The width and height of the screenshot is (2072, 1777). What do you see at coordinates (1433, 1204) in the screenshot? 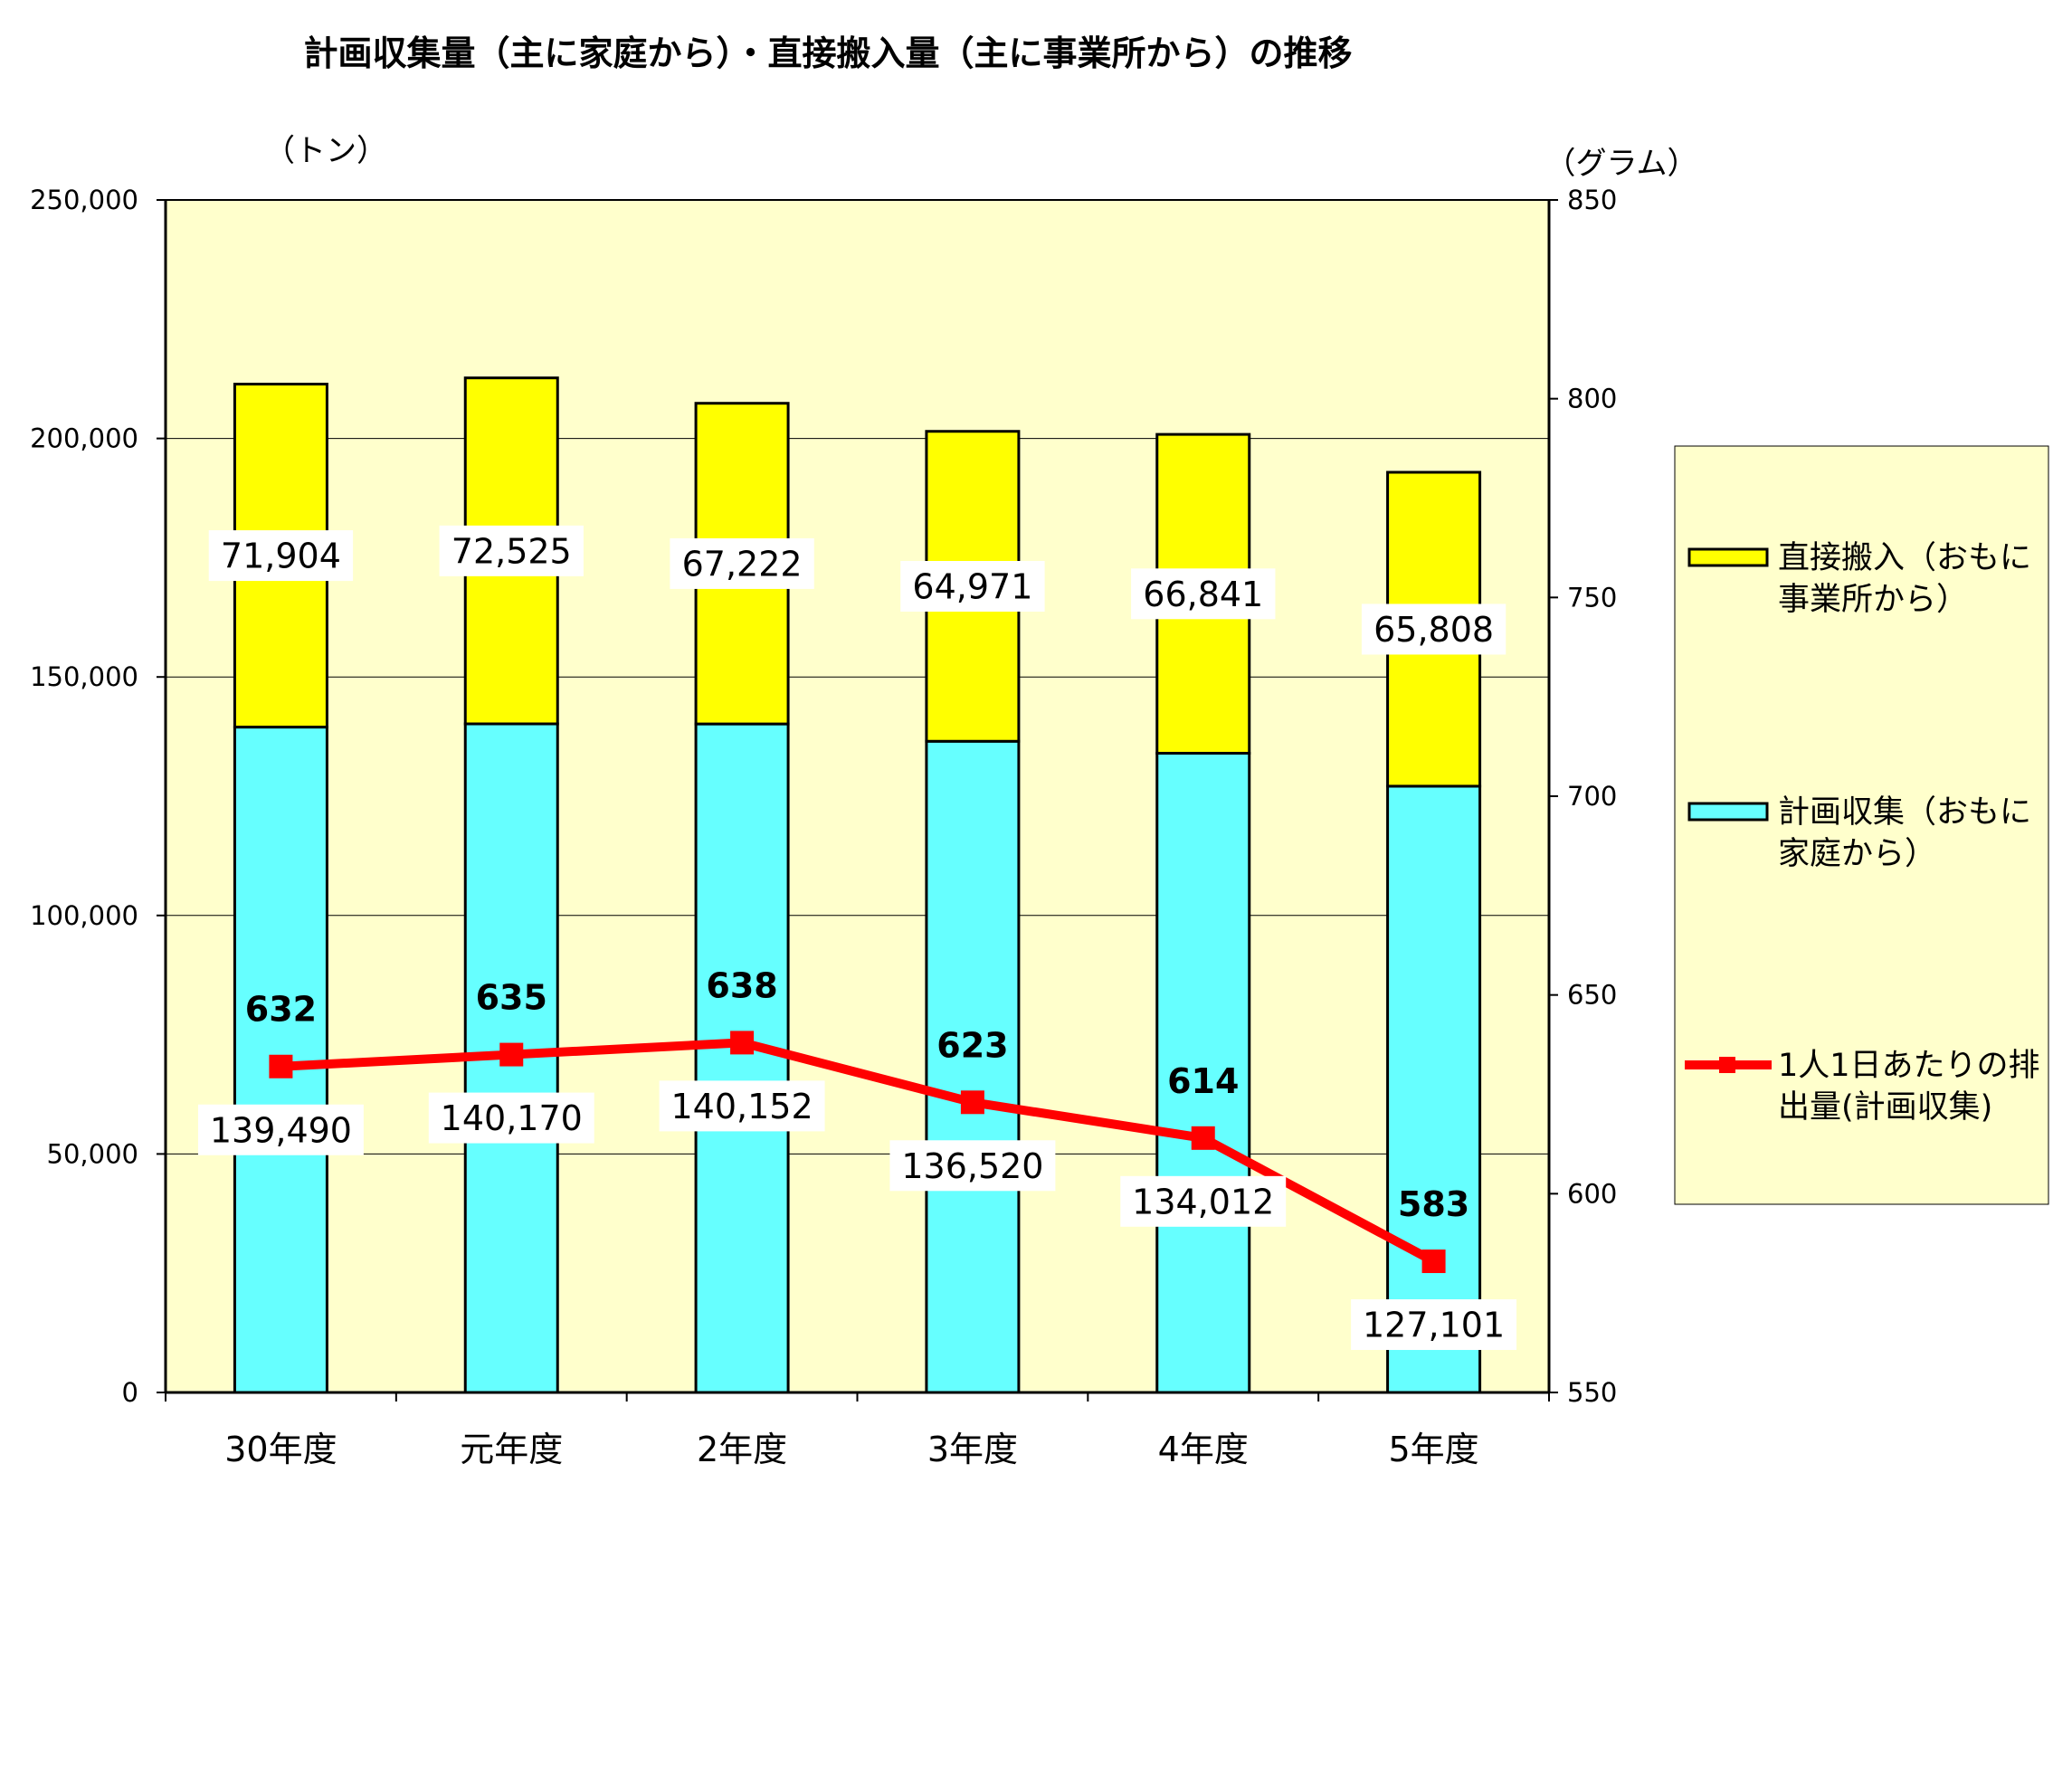
I see `line-data-label: 583` at bounding box center [1433, 1204].